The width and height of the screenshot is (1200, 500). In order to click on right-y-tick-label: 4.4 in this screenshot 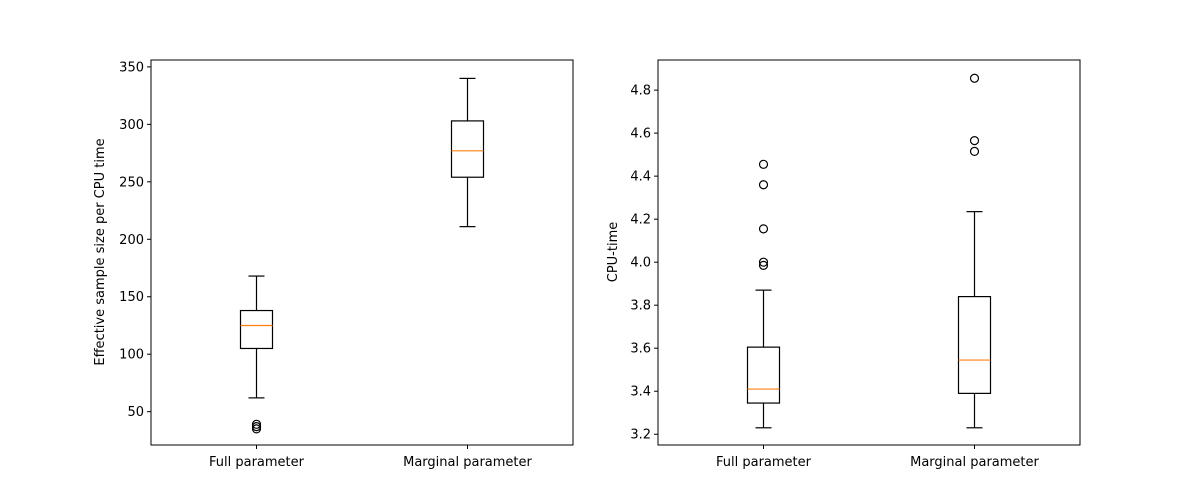, I will do `click(640, 177)`.